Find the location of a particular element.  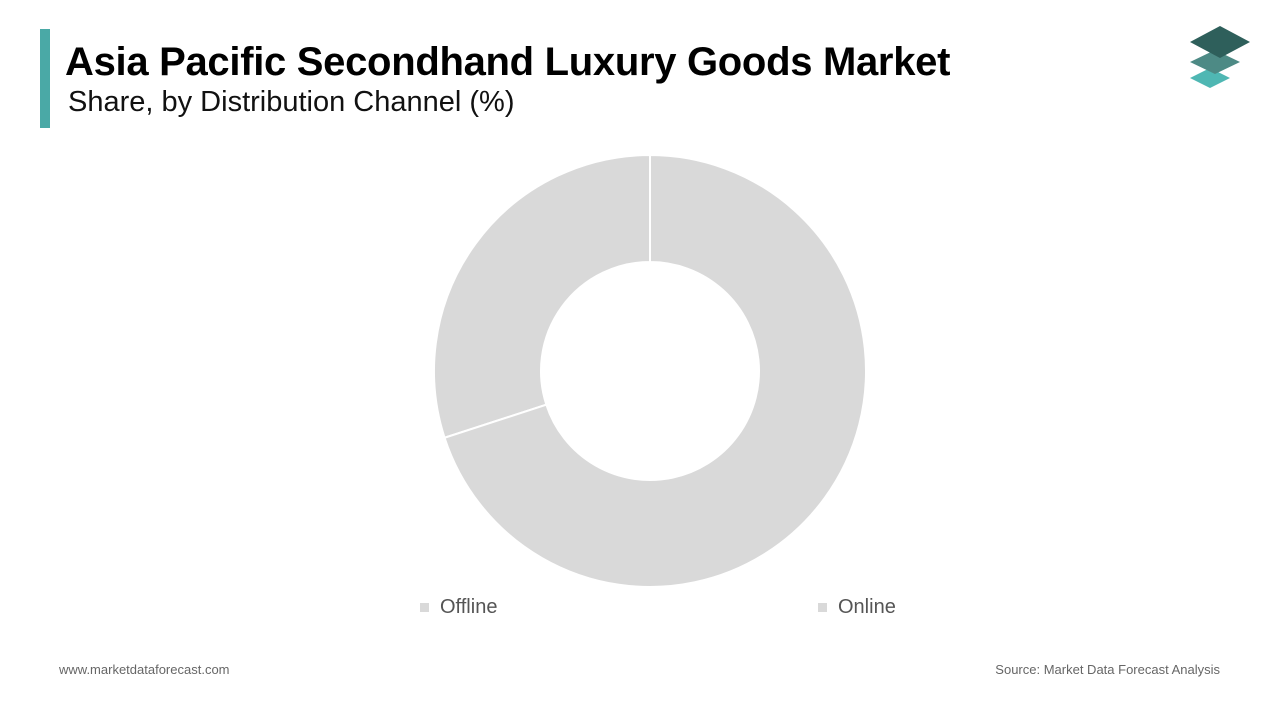

stacked-layers-icon is located at coordinates (1220, 57).